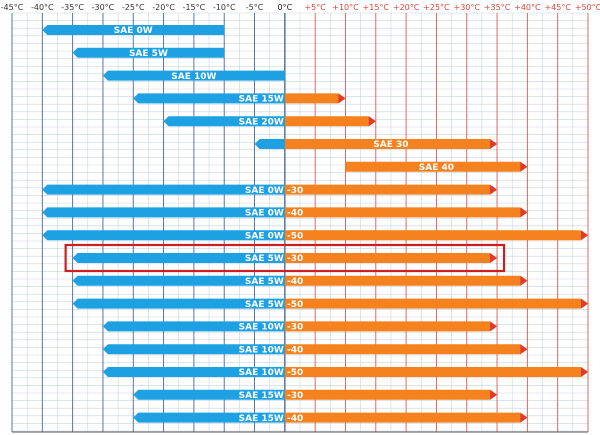 Image resolution: width=600 pixels, height=435 pixels. I want to click on bar-label: SAE 0W, so click(133, 31).